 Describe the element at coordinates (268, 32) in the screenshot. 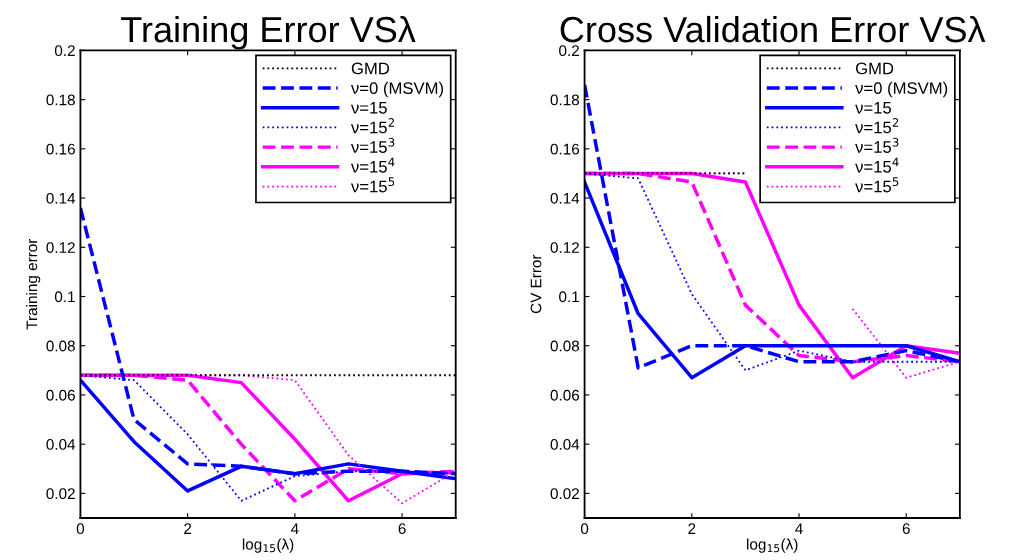

I see `chart-title: Training Error VSλ` at that location.